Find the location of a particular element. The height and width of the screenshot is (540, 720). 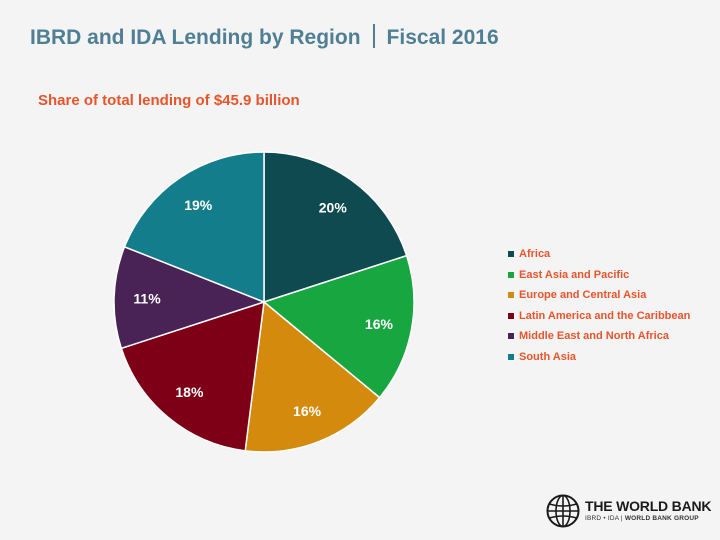

pie-label-east-asia-and-pacific: 16% is located at coordinates (379, 324).